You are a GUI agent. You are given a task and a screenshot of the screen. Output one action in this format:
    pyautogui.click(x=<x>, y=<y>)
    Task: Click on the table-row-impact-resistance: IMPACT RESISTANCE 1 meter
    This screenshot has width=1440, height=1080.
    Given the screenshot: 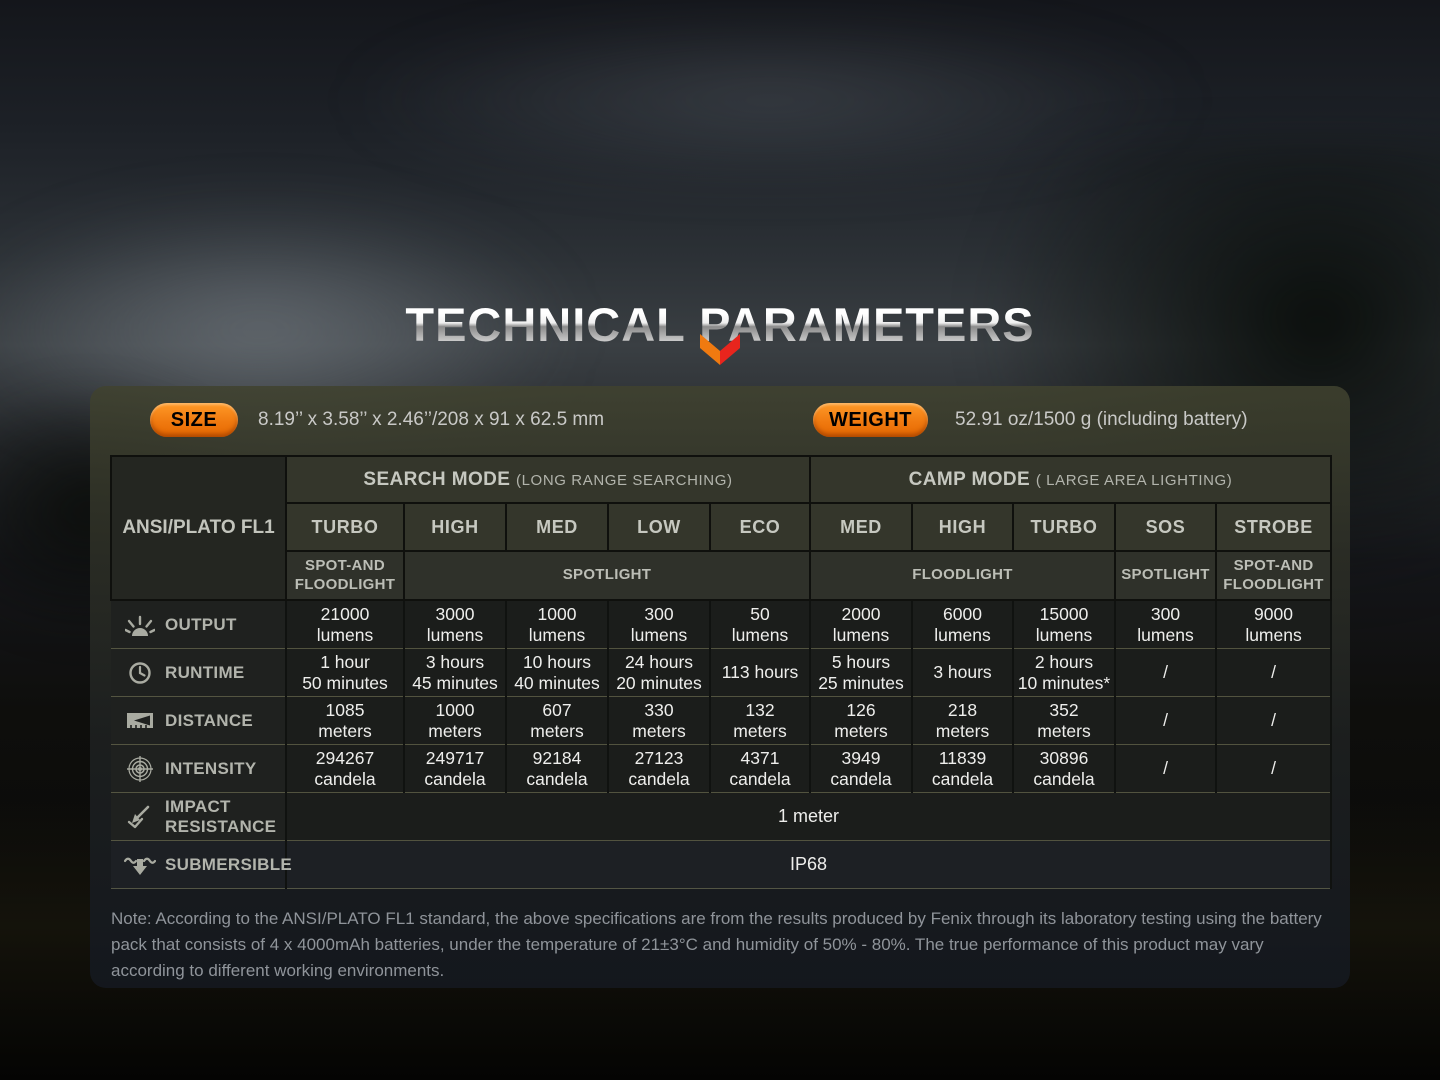 What is the action you would take?
    pyautogui.click(x=722, y=816)
    